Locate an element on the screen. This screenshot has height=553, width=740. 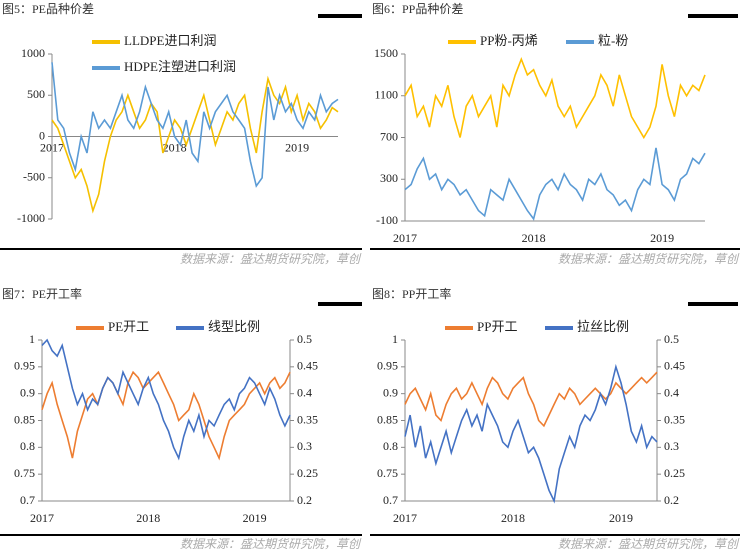
legend-label: PE开工 is located at coordinates (128, 326).